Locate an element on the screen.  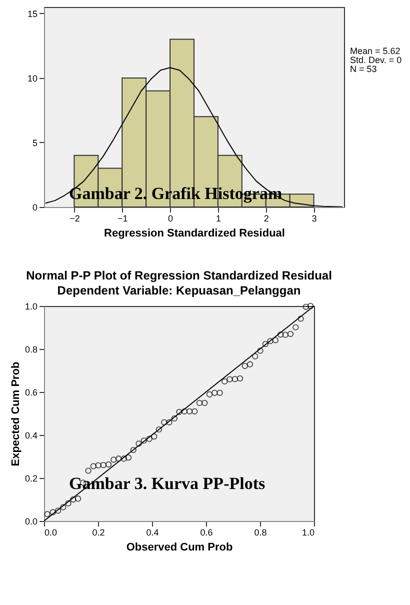
y-tick-label: 0 is located at coordinates (35, 207).